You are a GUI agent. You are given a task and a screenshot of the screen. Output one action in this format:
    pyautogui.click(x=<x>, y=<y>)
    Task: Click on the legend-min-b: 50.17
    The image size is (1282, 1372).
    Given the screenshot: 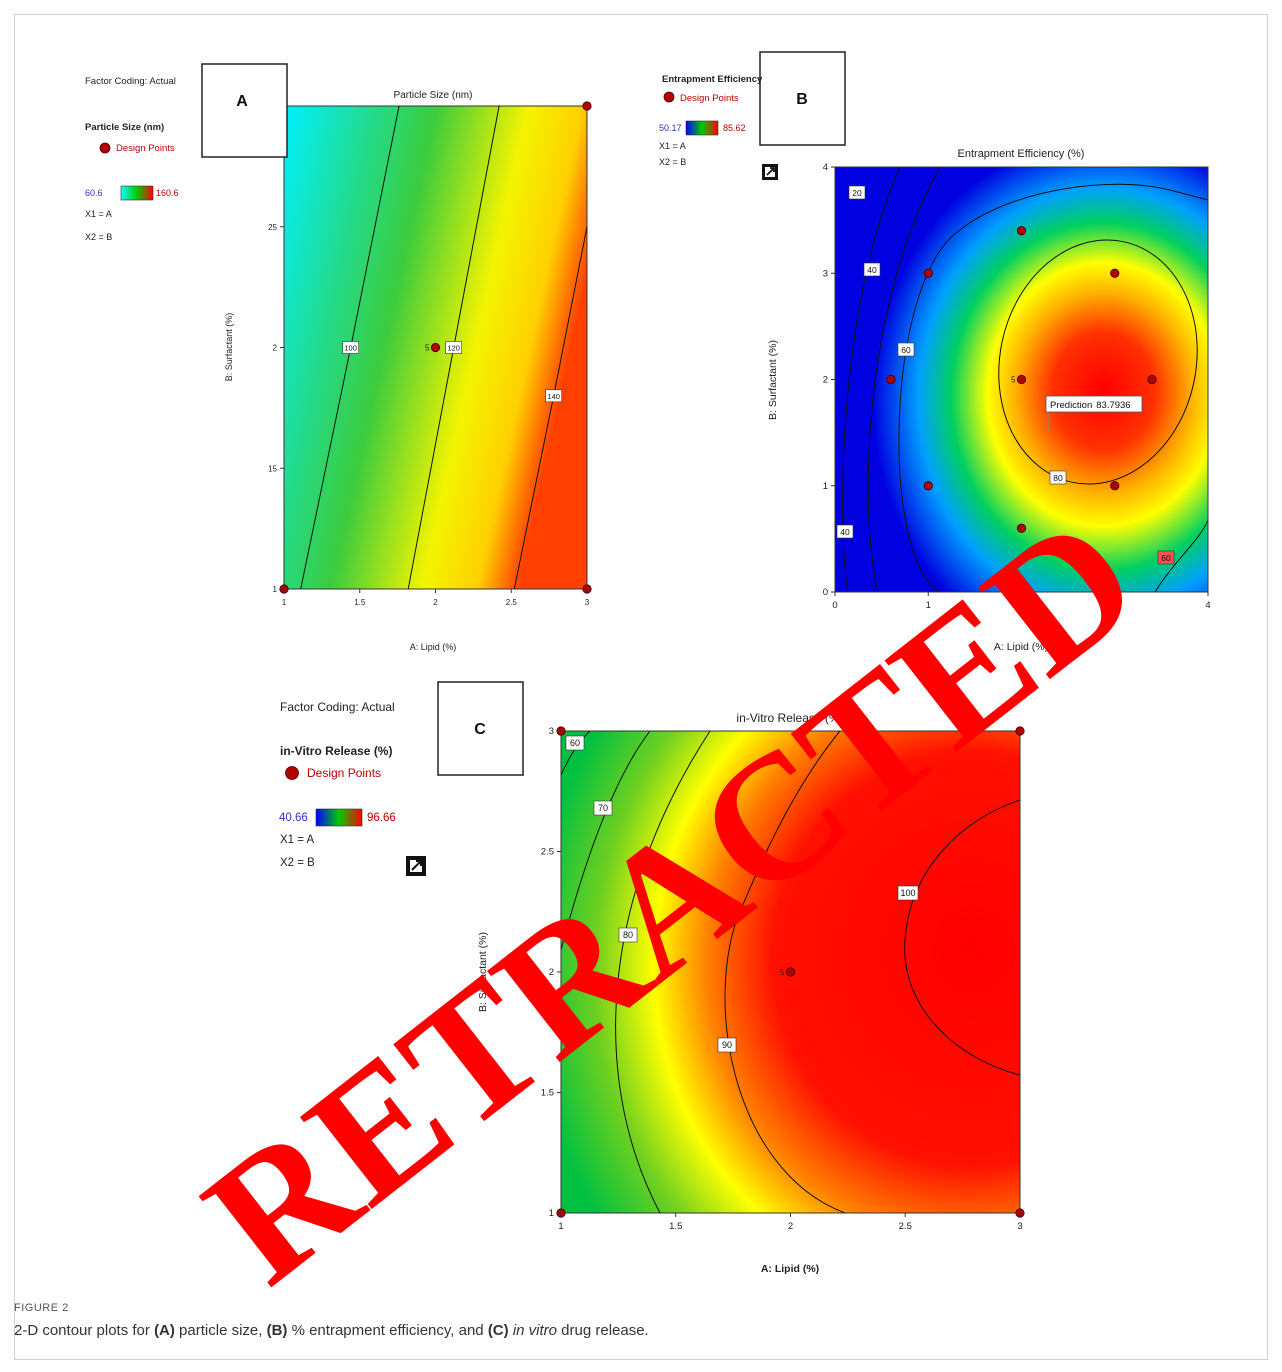 What is the action you would take?
    pyautogui.click(x=670, y=128)
    